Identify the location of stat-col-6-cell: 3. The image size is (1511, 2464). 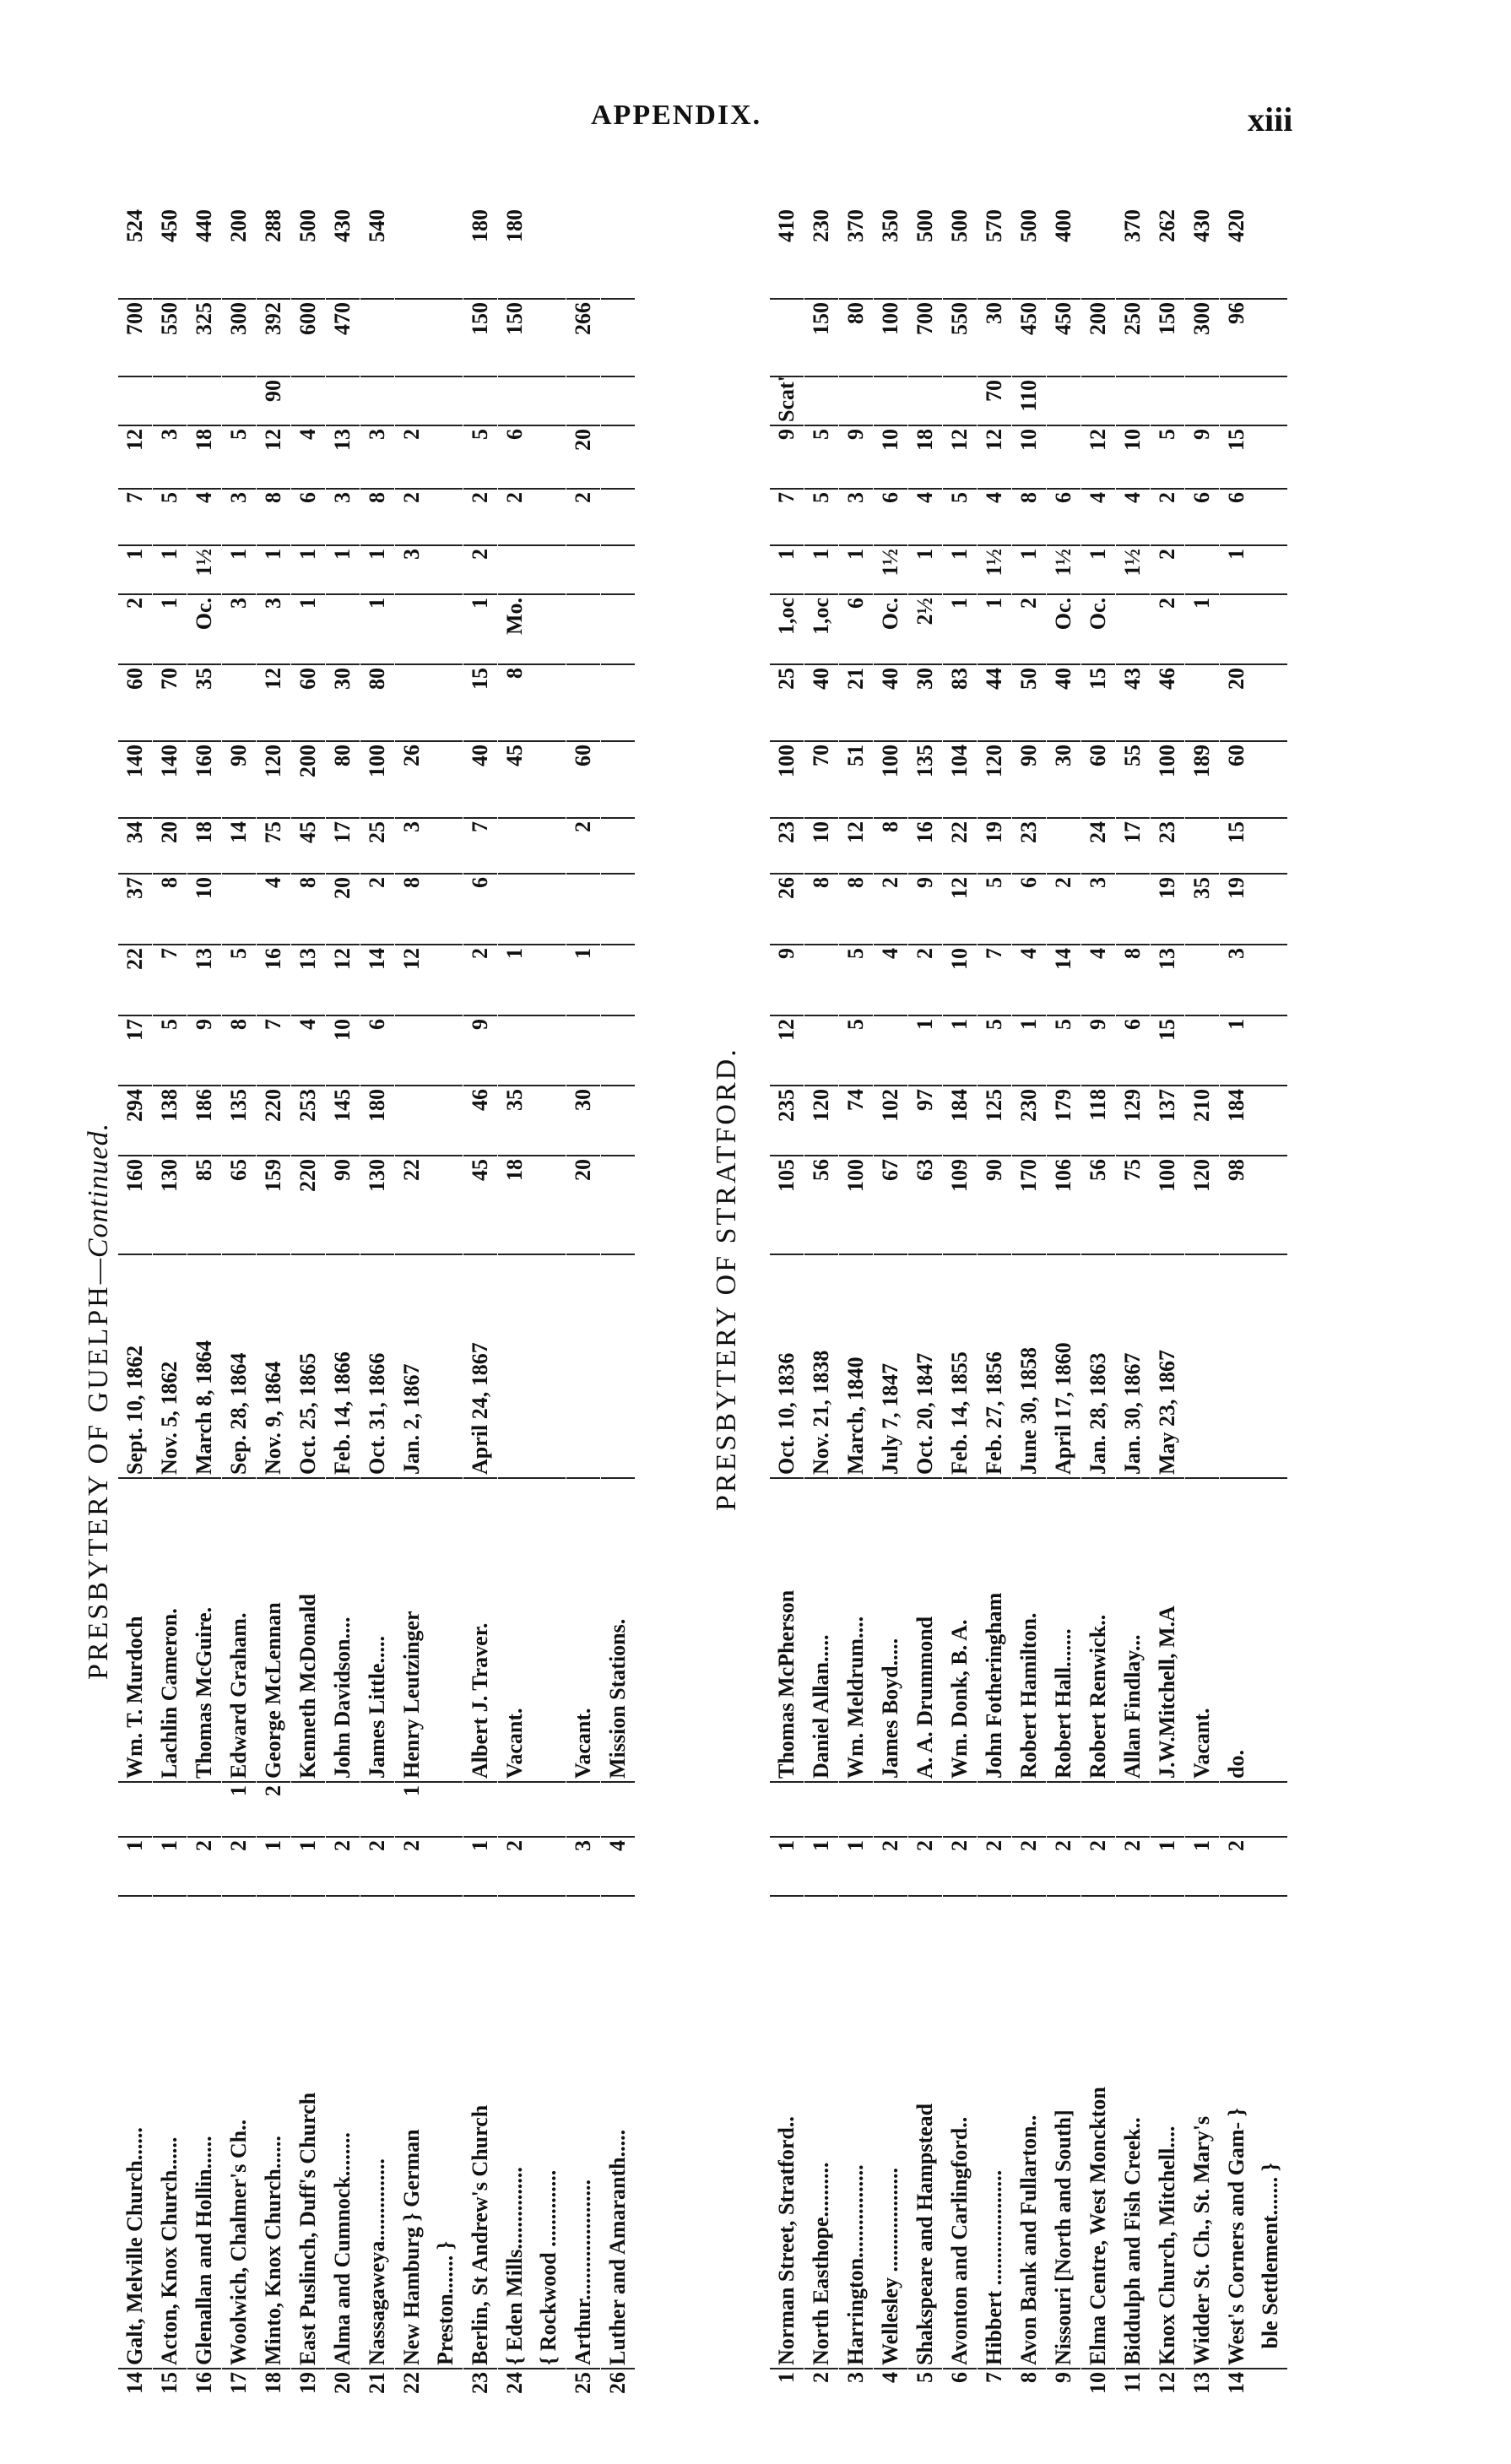
(429, 845).